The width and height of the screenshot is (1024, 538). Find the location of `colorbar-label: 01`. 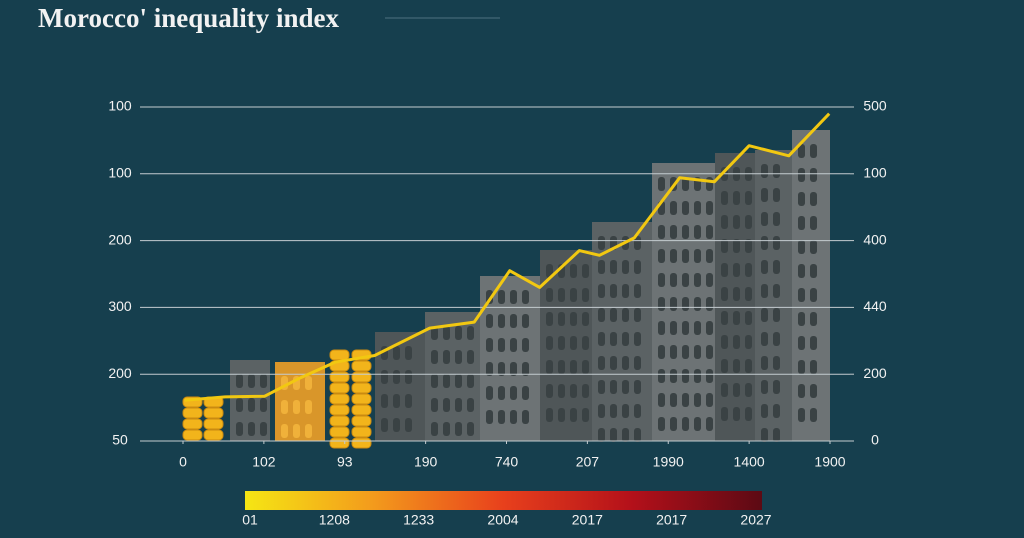

colorbar-label: 01 is located at coordinates (250, 520).